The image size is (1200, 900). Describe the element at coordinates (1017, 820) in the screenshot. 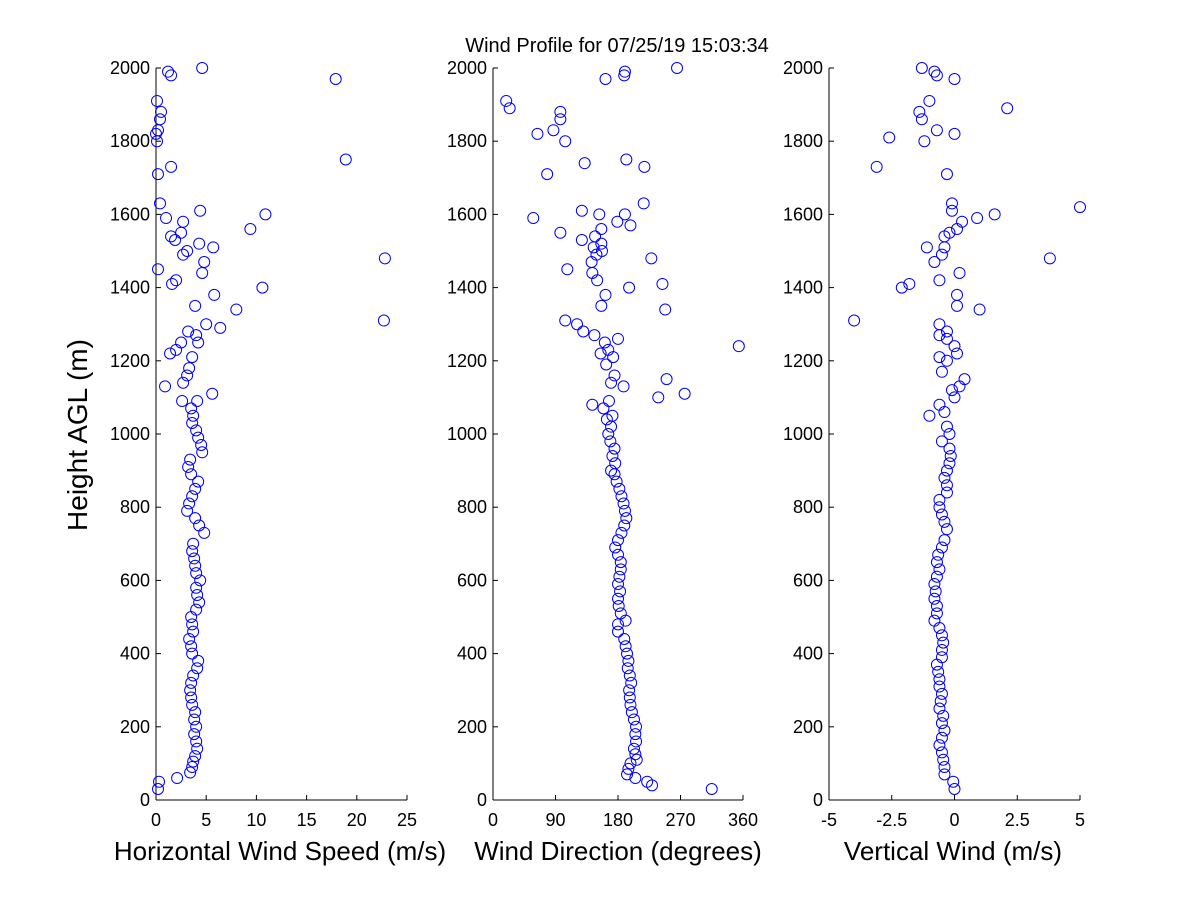

I see `x-tick-label: 2.5` at that location.